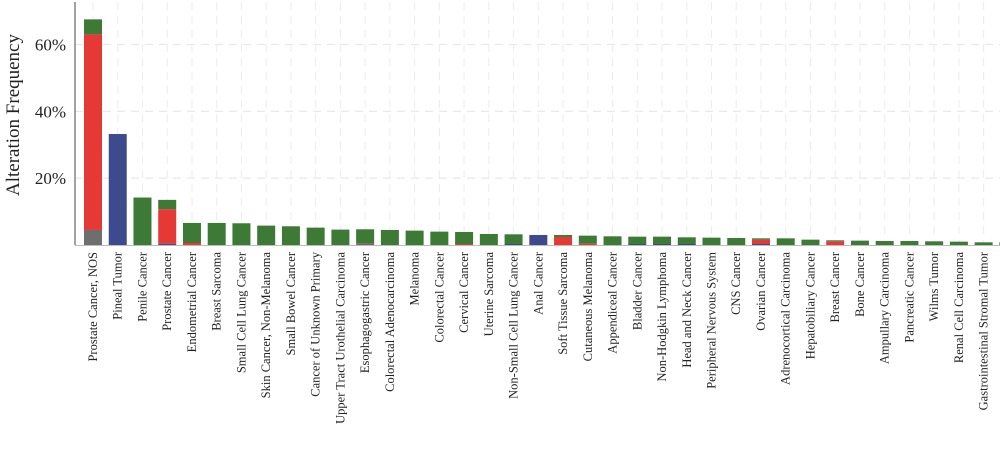  I want to click on category-label: Head and Neck Cancer, so click(687, 309).